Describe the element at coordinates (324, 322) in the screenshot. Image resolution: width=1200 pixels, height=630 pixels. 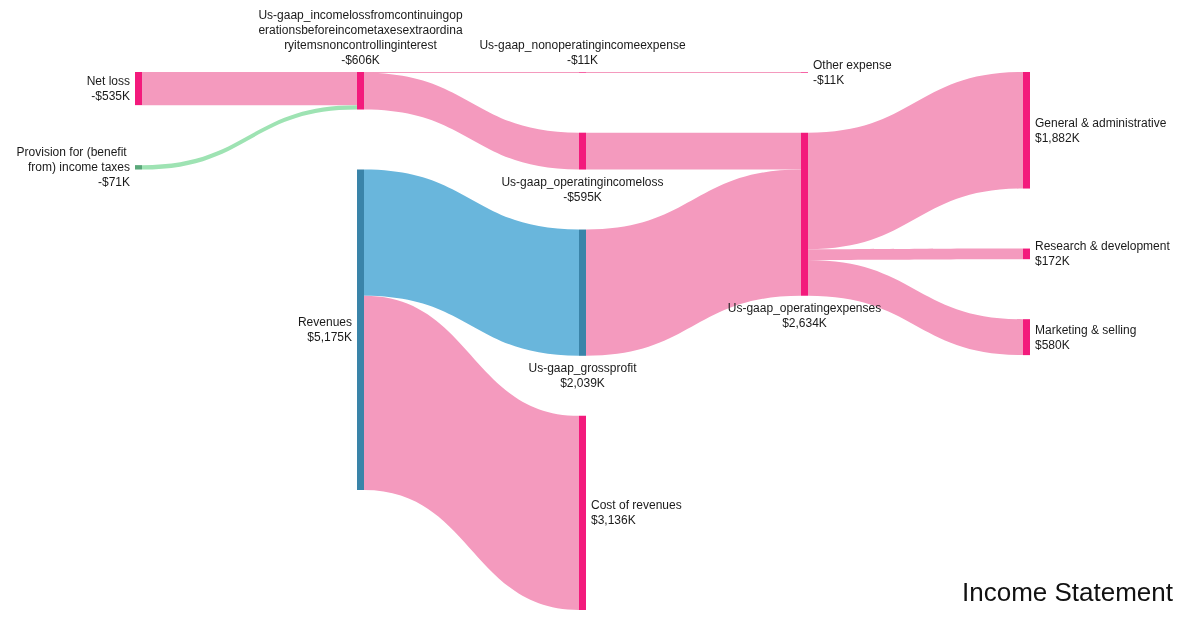
I see `category-label: Revenues` at that location.